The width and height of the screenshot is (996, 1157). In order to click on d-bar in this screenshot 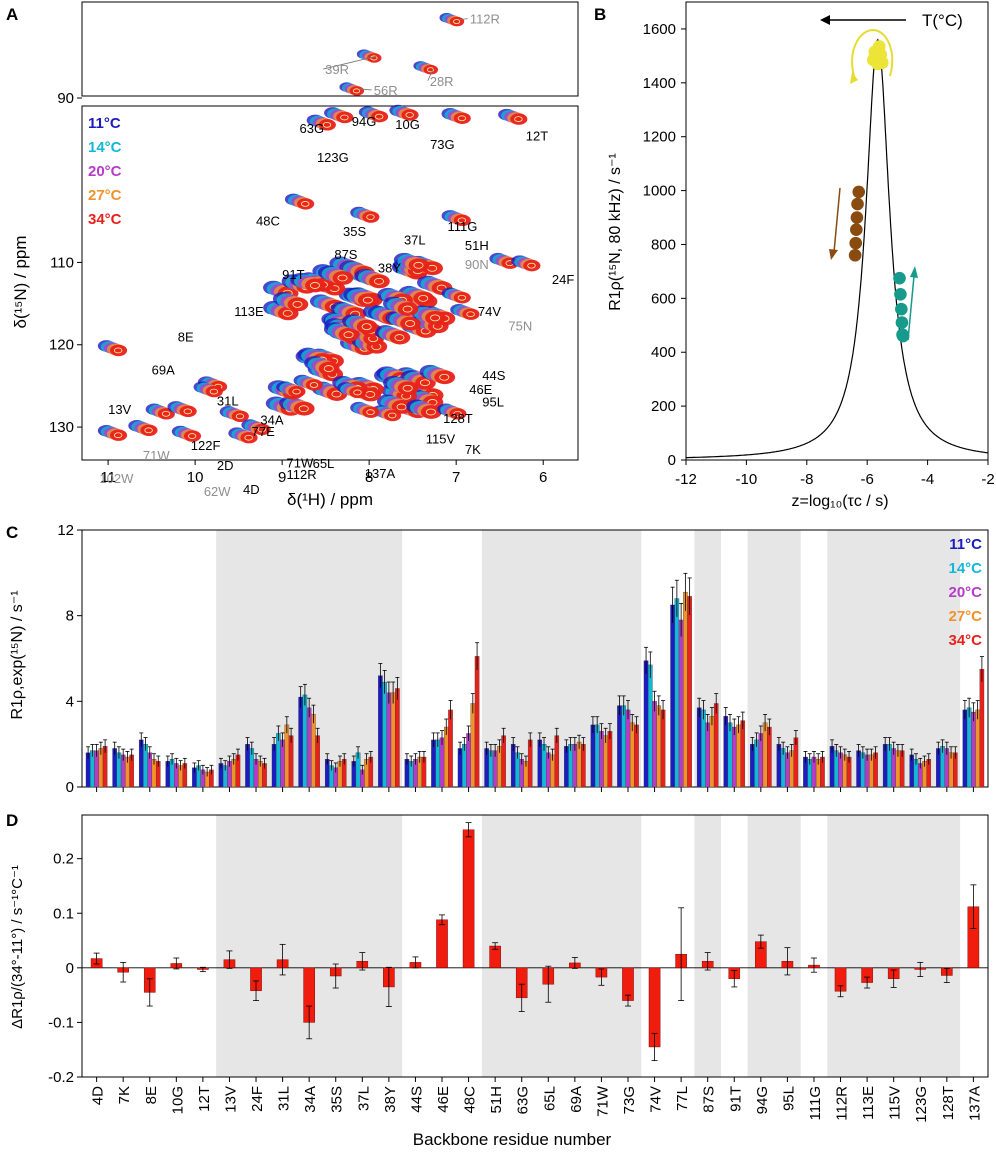, I will do `click(468, 899)`.